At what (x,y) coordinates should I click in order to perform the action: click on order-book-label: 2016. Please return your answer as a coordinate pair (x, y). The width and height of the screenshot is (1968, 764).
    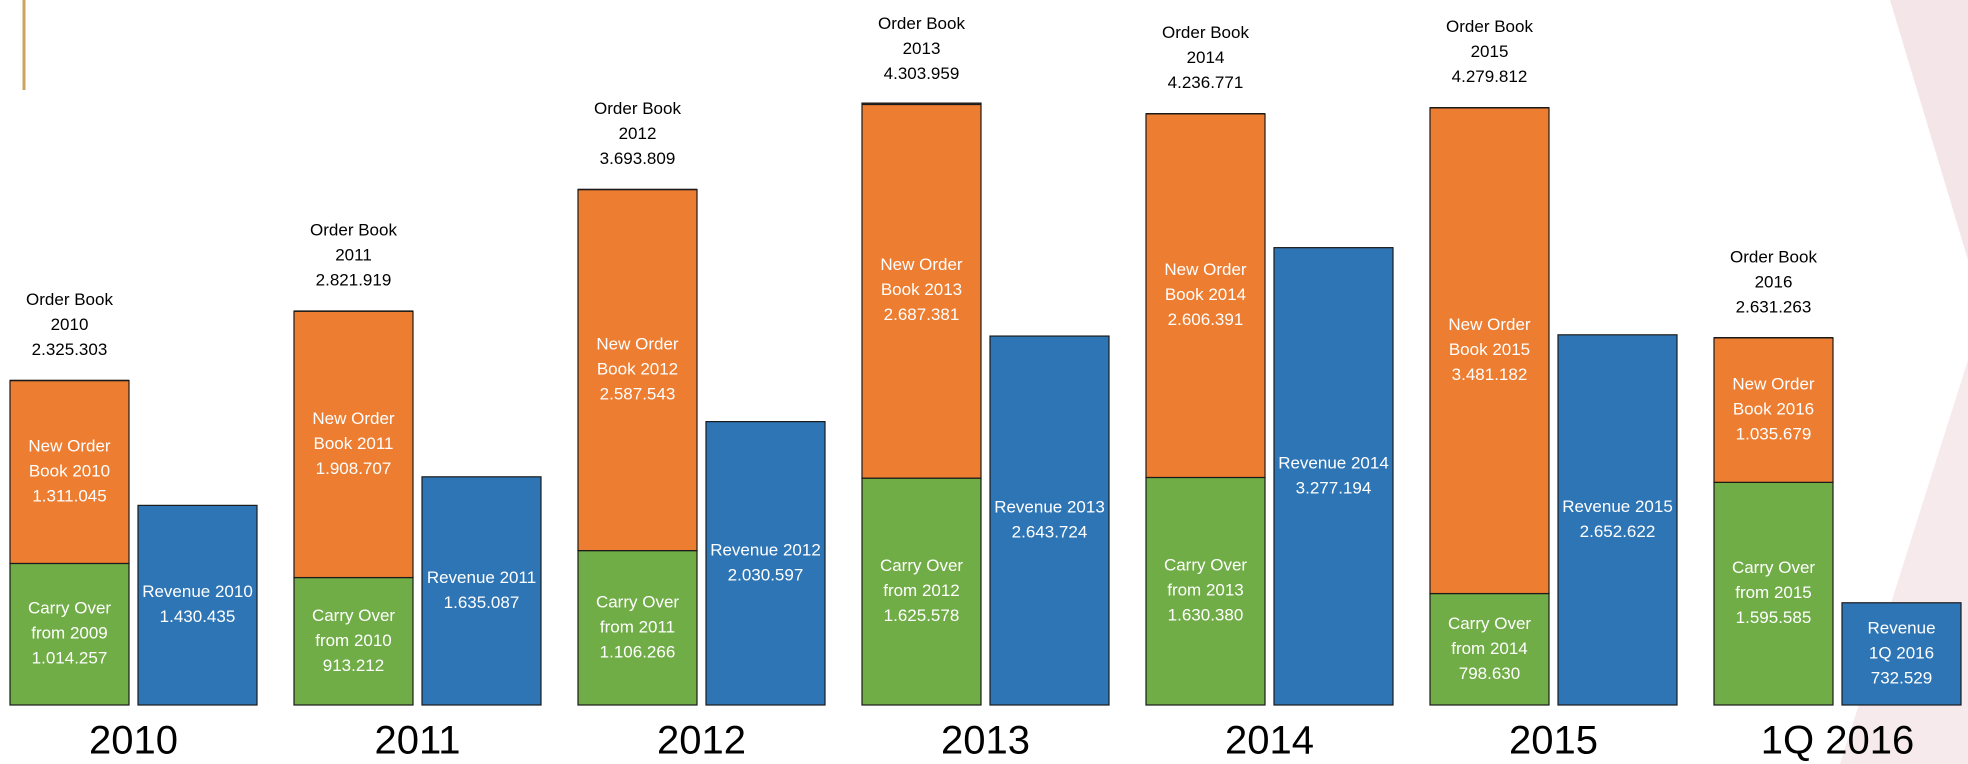
    Looking at the image, I should click on (1774, 281).